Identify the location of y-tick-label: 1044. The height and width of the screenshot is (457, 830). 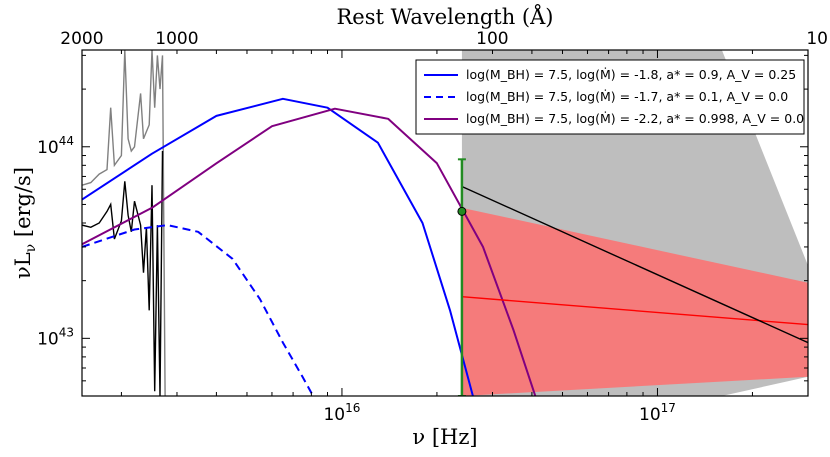
(55, 146).